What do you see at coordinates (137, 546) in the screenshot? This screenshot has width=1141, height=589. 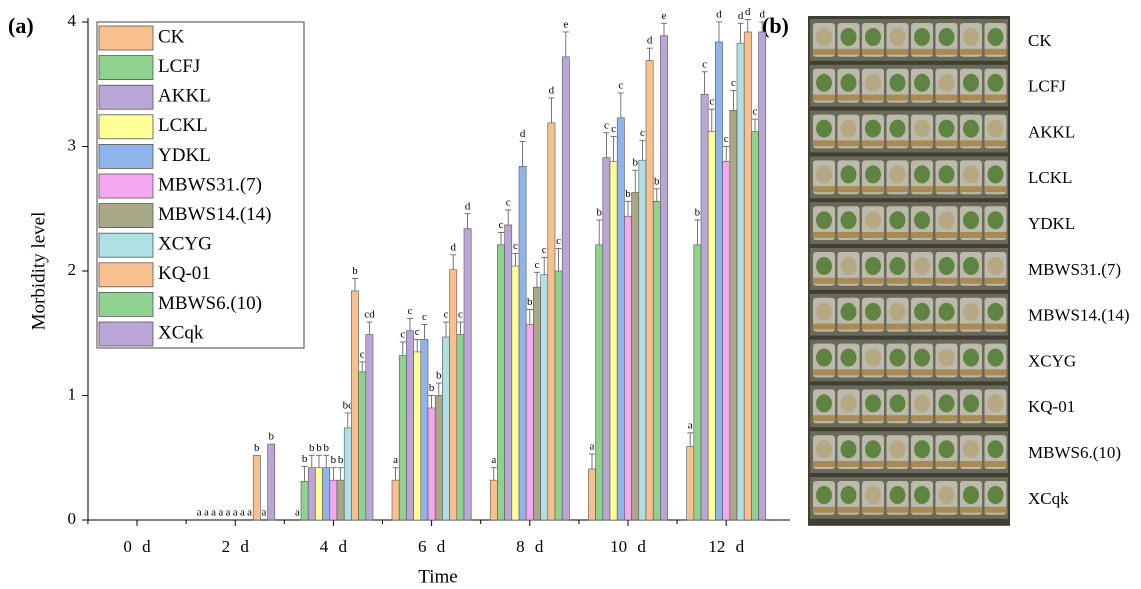 I see `x-tick-label: 0 d` at bounding box center [137, 546].